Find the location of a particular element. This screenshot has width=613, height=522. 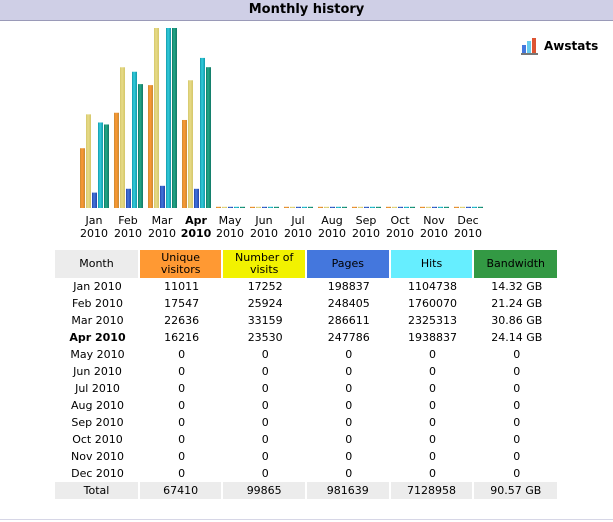

table-row: Apr 2010 16216 23530 247786 1938837 24.14 GB is located at coordinates (307, 337).